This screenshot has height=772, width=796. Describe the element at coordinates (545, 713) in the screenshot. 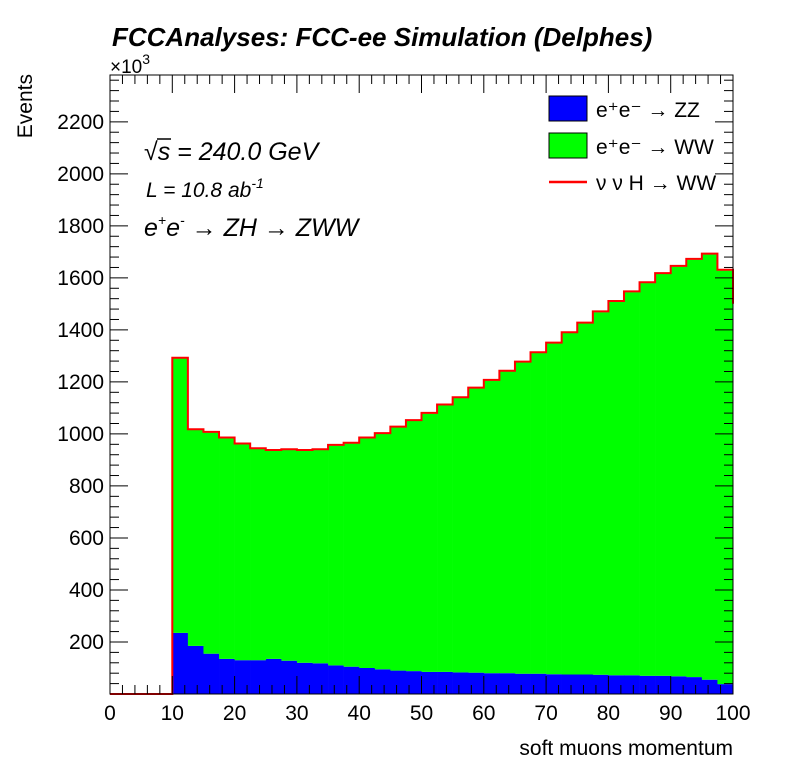

I see `x-tick-label: 70` at that location.